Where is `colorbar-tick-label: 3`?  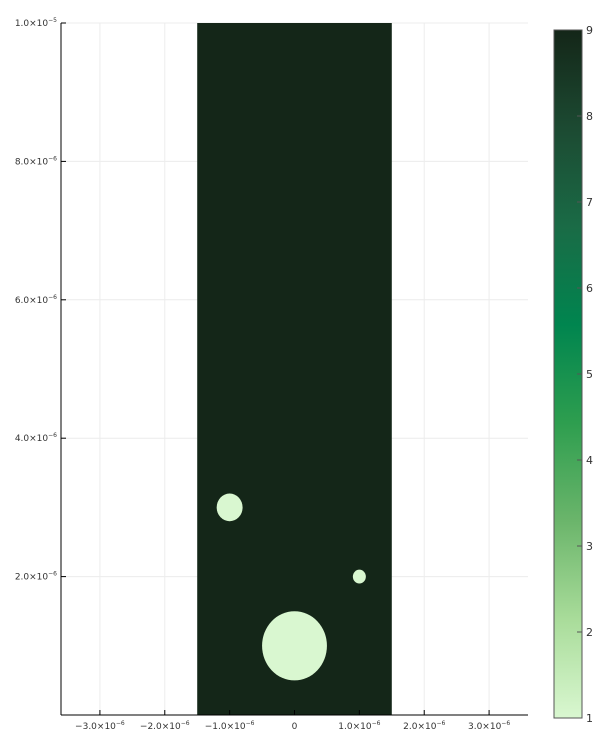 colorbar-tick-label: 3 is located at coordinates (589, 546).